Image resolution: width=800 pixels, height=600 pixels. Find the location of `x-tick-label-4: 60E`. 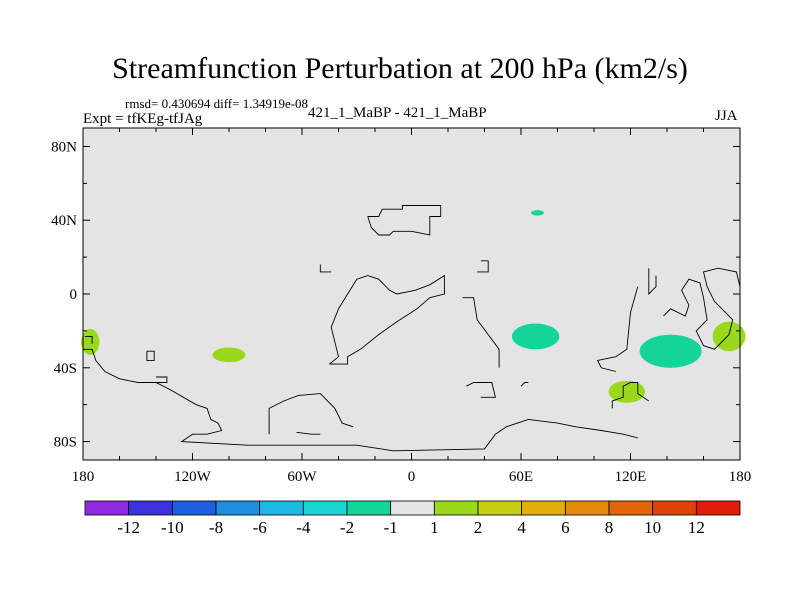

x-tick-label-4: 60E is located at coordinates (521, 477).